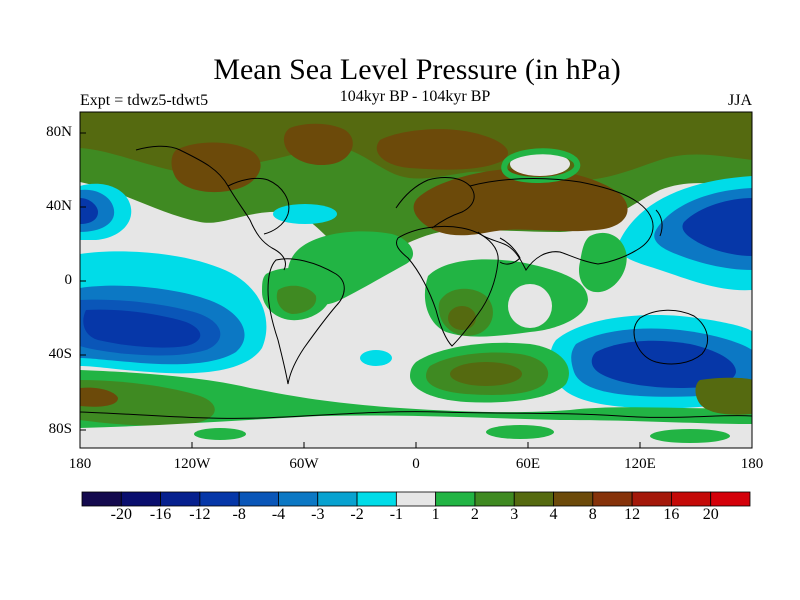 This screenshot has width=800, height=600. Describe the element at coordinates (739, 100) in the screenshot. I see `season-label: JJA` at that location.